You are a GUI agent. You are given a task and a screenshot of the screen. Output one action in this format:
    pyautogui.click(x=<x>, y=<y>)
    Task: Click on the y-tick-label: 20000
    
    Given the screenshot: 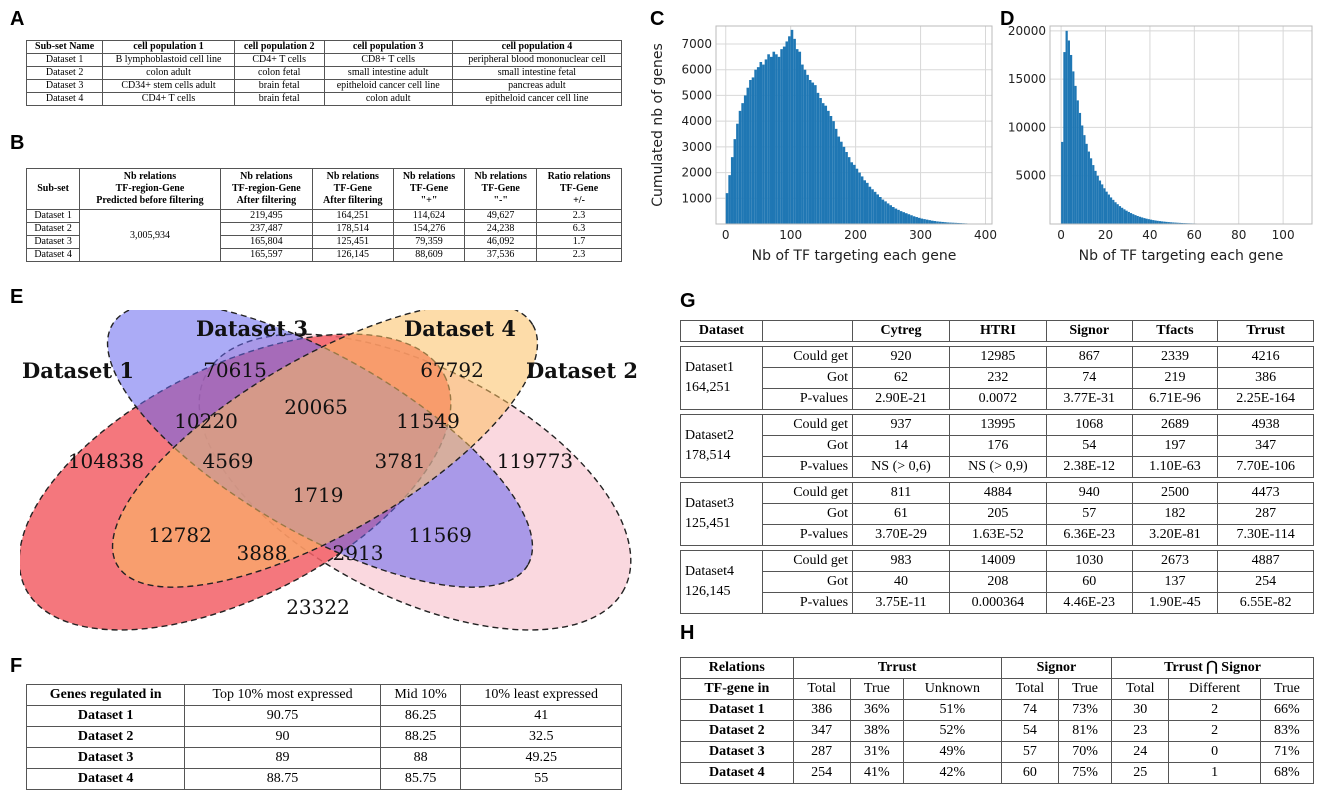 What is the action you would take?
    pyautogui.click(x=1027, y=31)
    